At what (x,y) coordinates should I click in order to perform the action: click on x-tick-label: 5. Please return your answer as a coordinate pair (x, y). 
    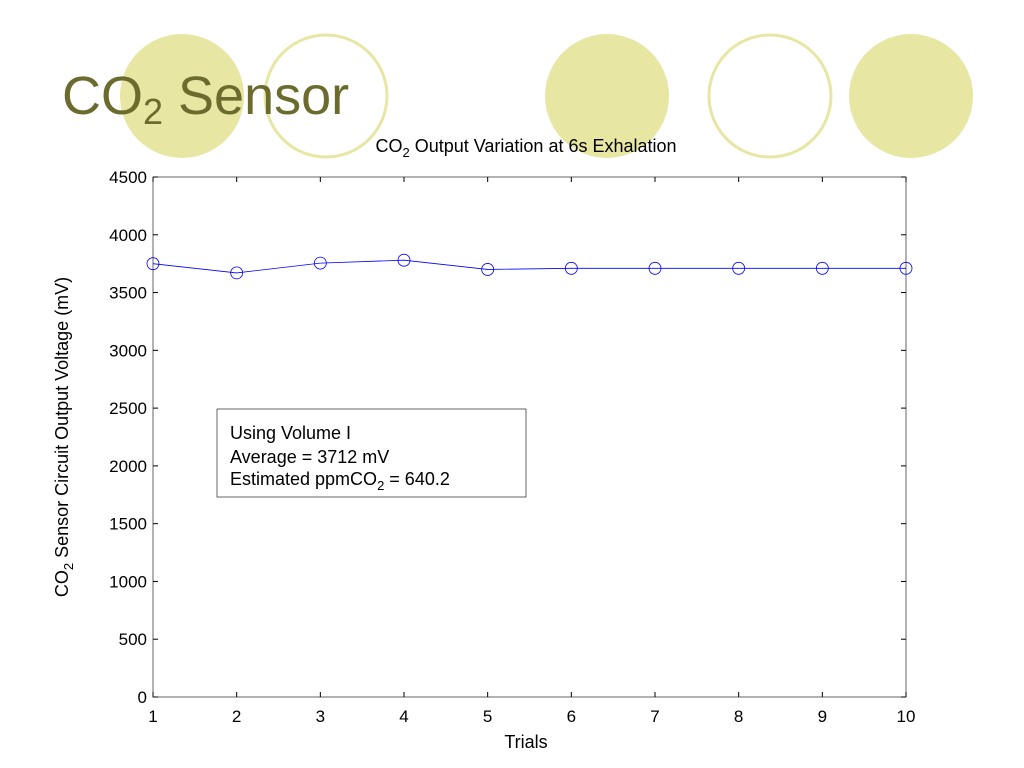
    Looking at the image, I should click on (487, 716).